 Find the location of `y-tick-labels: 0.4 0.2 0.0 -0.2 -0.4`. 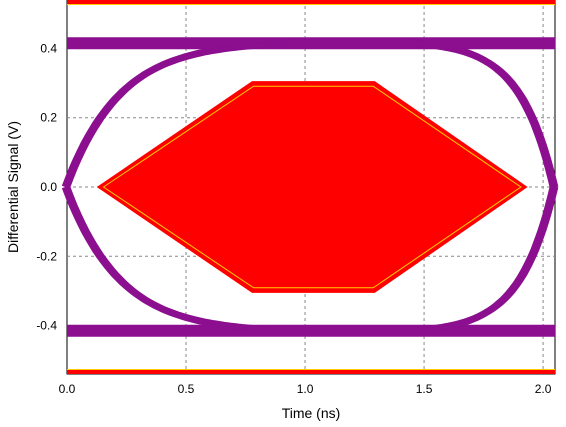

y-tick-labels: 0.4 0.2 0.0 -0.2 -0.4 is located at coordinates (46, 186).